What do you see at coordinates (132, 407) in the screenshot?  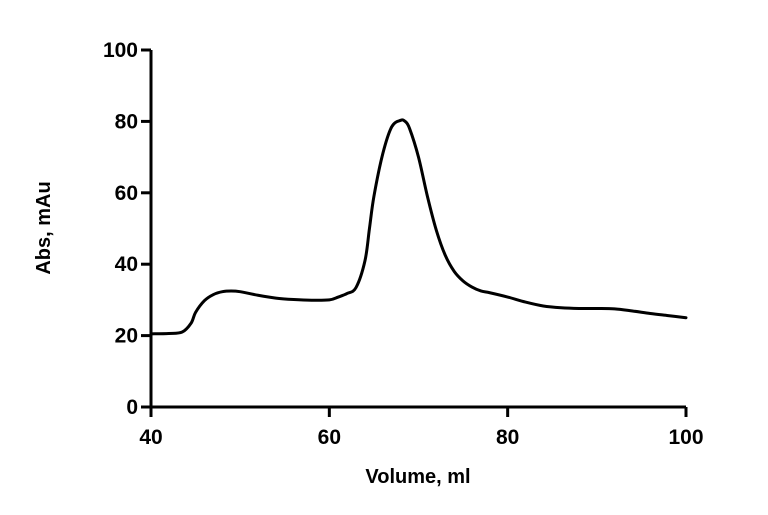 I see `y-tick-label: 0` at bounding box center [132, 407].